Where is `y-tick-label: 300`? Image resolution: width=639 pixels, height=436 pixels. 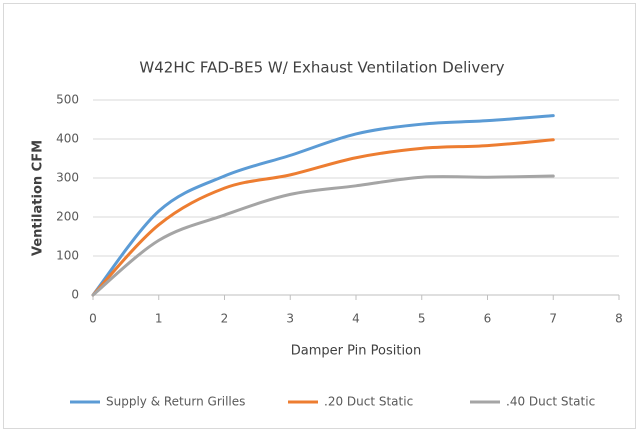 y-tick-label: 300 is located at coordinates (67, 178).